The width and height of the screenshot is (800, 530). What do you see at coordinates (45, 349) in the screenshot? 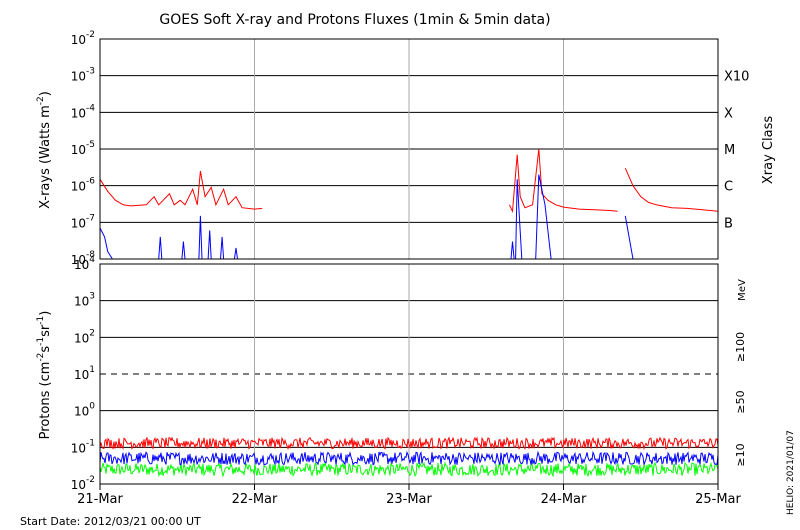
I see `proton-ylabel-part: s` at bounding box center [45, 349].